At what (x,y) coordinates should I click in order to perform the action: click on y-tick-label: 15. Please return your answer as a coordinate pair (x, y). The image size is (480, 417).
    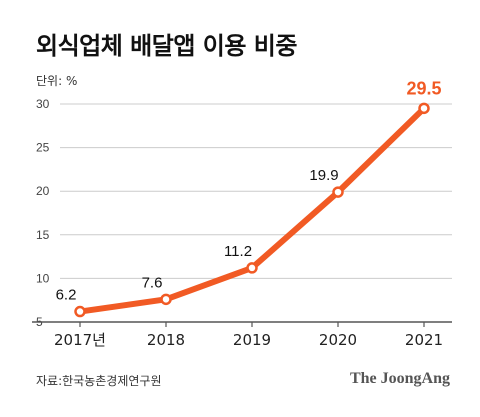
    Looking at the image, I should click on (43, 235).